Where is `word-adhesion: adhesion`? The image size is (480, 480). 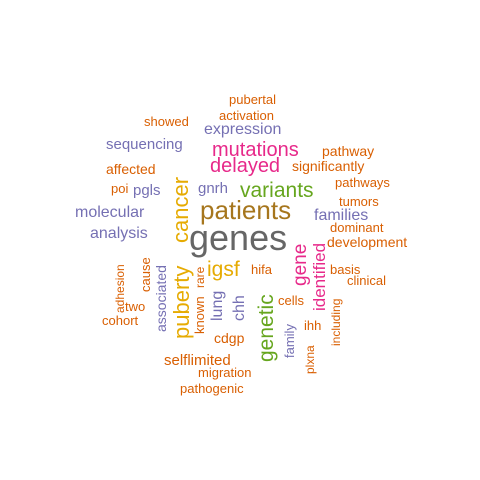
word-adhesion: adhesion is located at coordinates (120, 288).